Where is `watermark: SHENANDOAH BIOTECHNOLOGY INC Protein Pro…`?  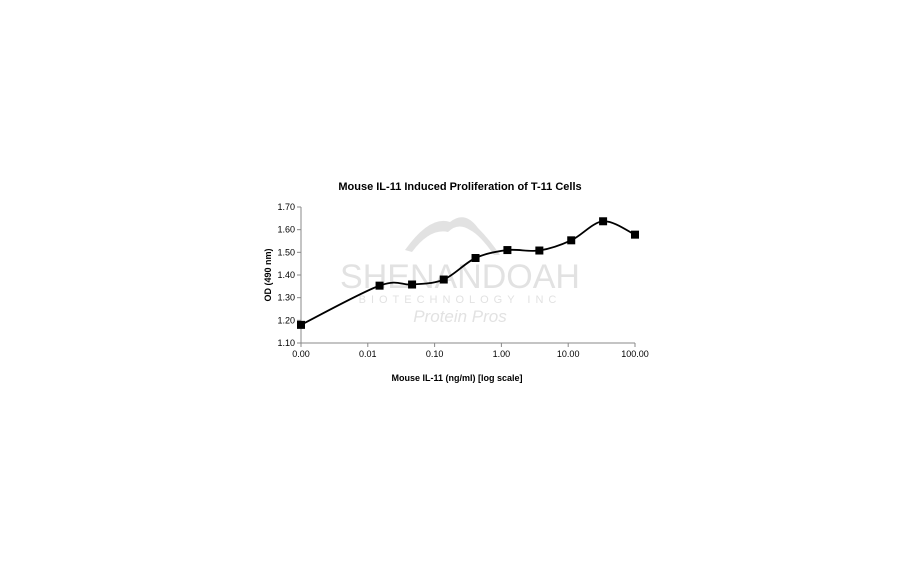 watermark: SHENANDOAH BIOTECHNOLOGY INC Protein Pro… is located at coordinates (460, 271).